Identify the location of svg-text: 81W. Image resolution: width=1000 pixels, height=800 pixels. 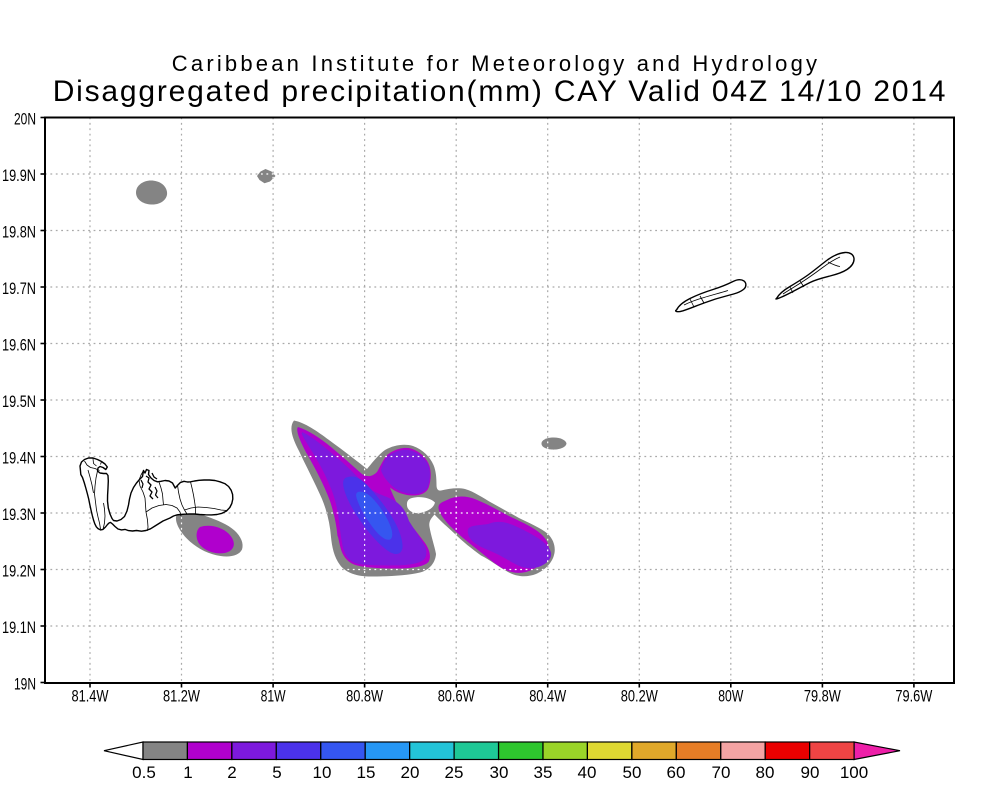
(273, 696).